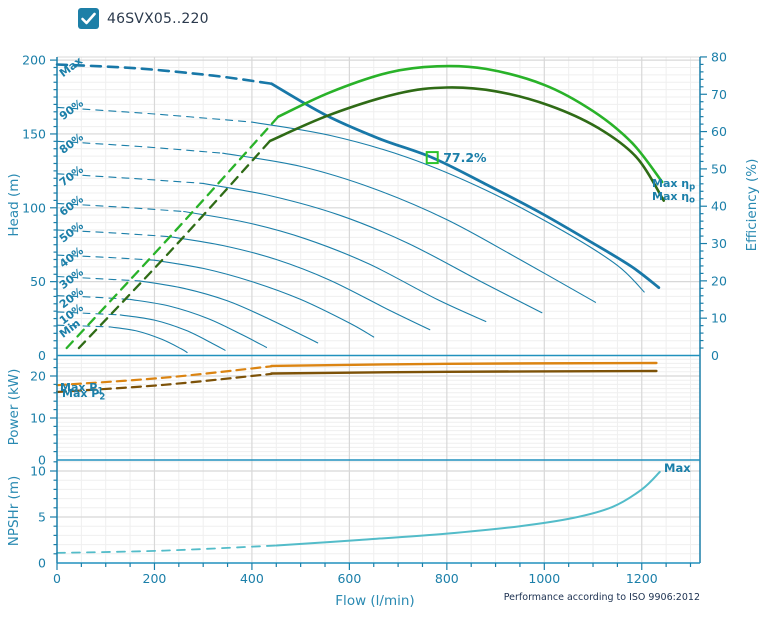  I want to click on efficiency-tick-label: 30, so click(719, 243).